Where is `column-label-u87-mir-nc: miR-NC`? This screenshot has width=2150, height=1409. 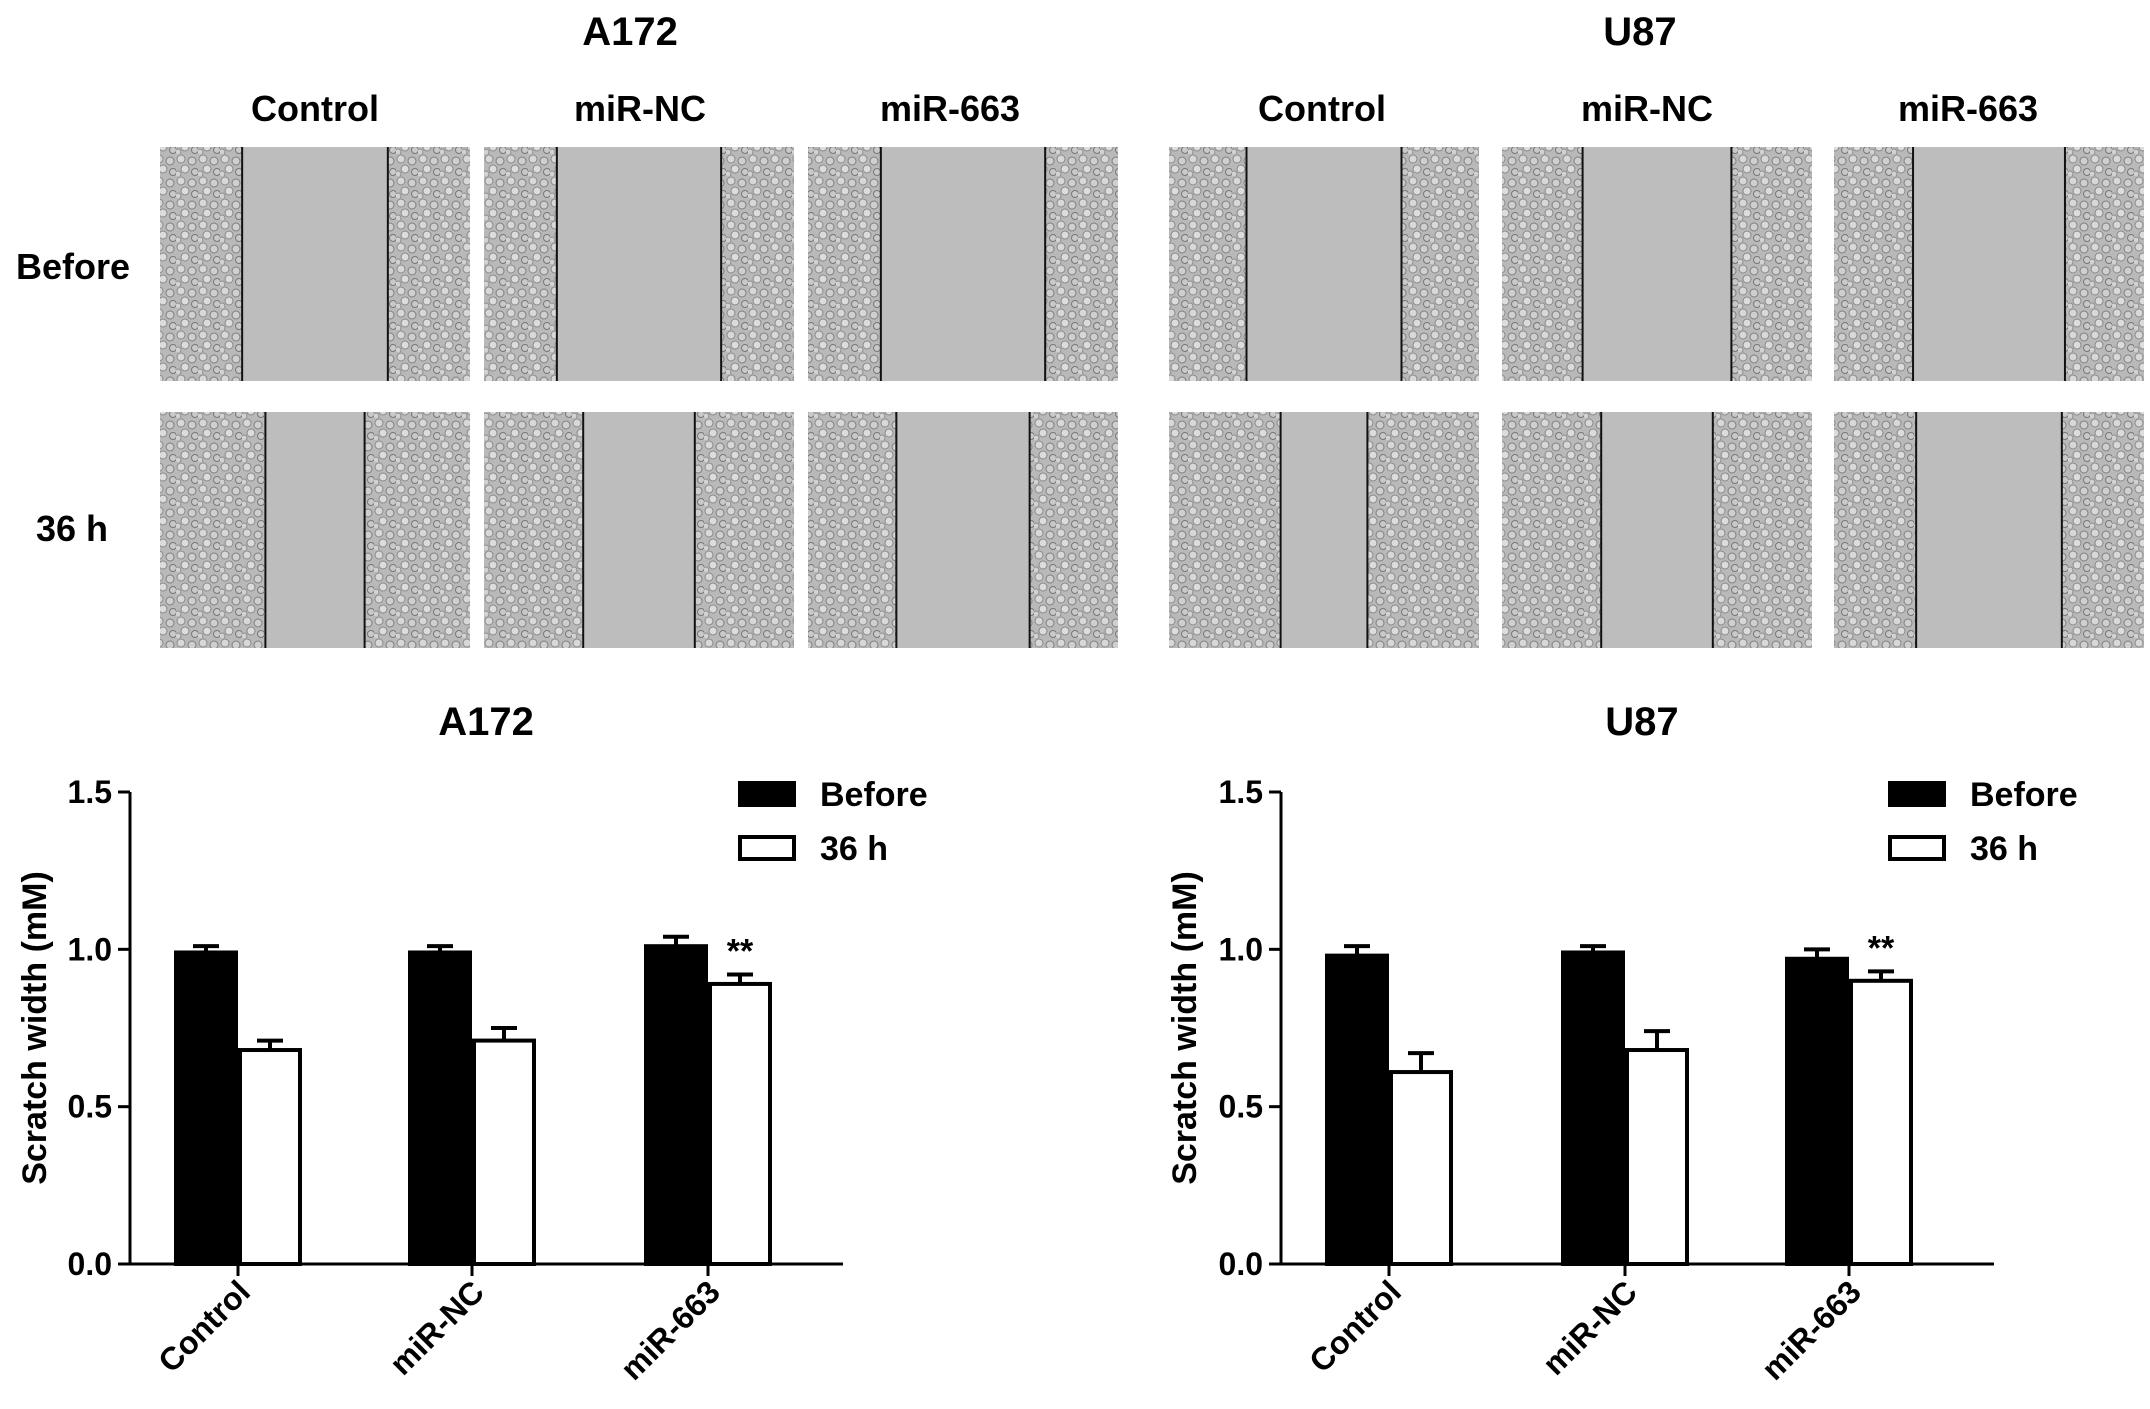 column-label-u87-mir-nc: miR-NC is located at coordinates (1647, 108).